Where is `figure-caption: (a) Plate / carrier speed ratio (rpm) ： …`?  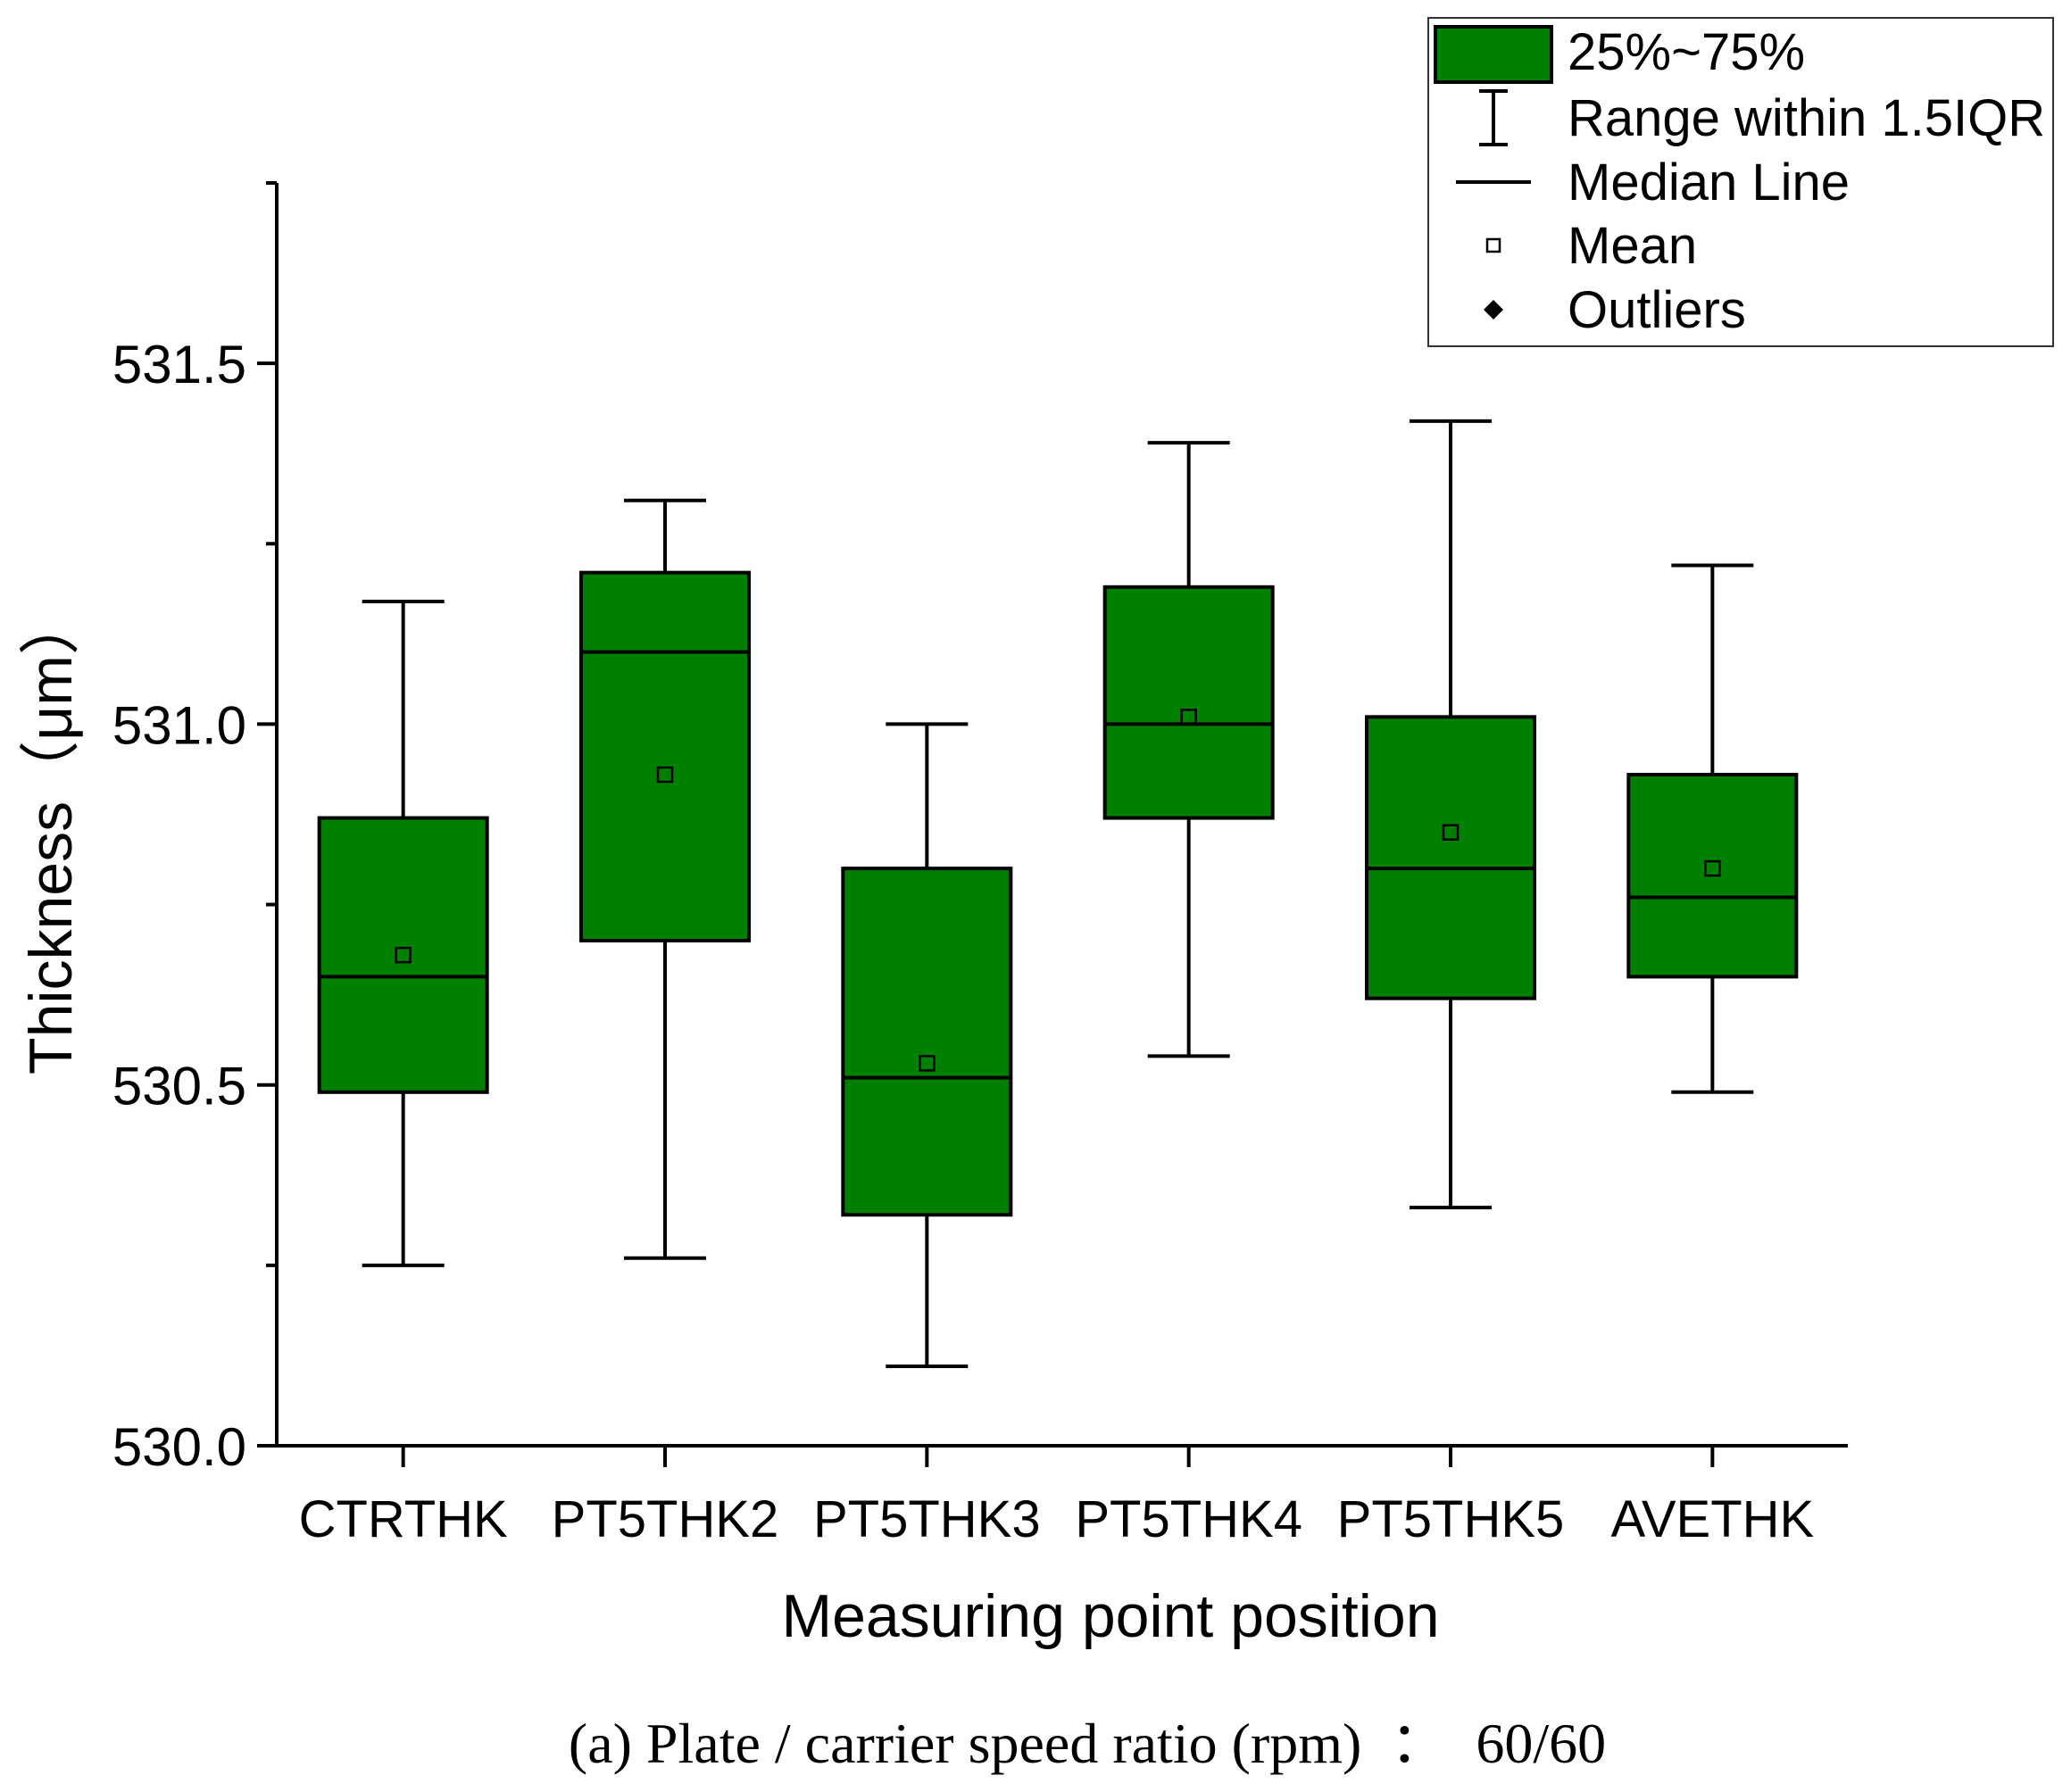
figure-caption: (a) Plate / carrier speed ratio (rpm) ： … is located at coordinates (1088, 1743).